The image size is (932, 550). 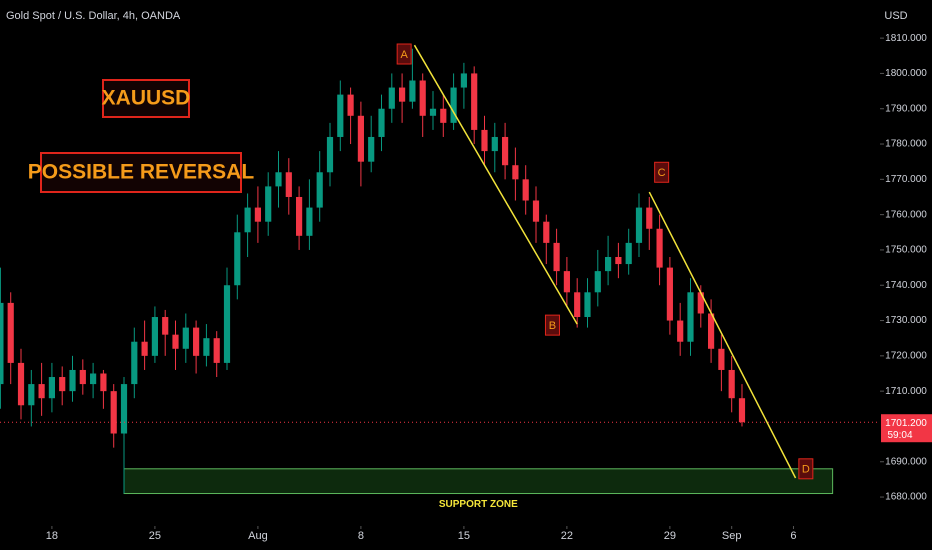 I want to click on y-tick-label: 1740.000, so click(x=906, y=285).